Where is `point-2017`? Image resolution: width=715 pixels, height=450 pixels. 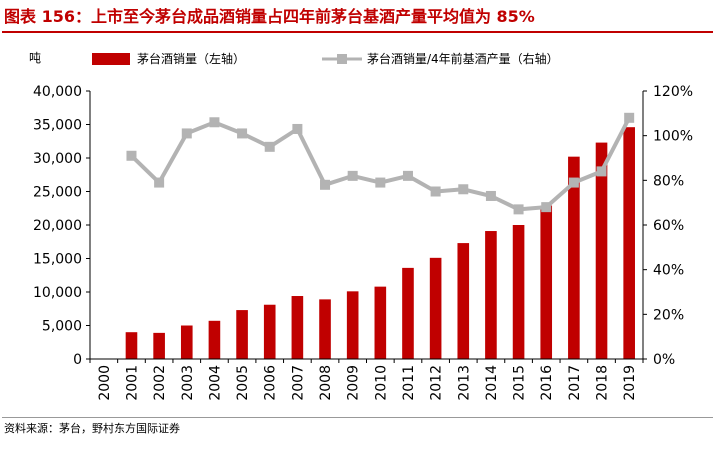
point-2017 is located at coordinates (573, 182).